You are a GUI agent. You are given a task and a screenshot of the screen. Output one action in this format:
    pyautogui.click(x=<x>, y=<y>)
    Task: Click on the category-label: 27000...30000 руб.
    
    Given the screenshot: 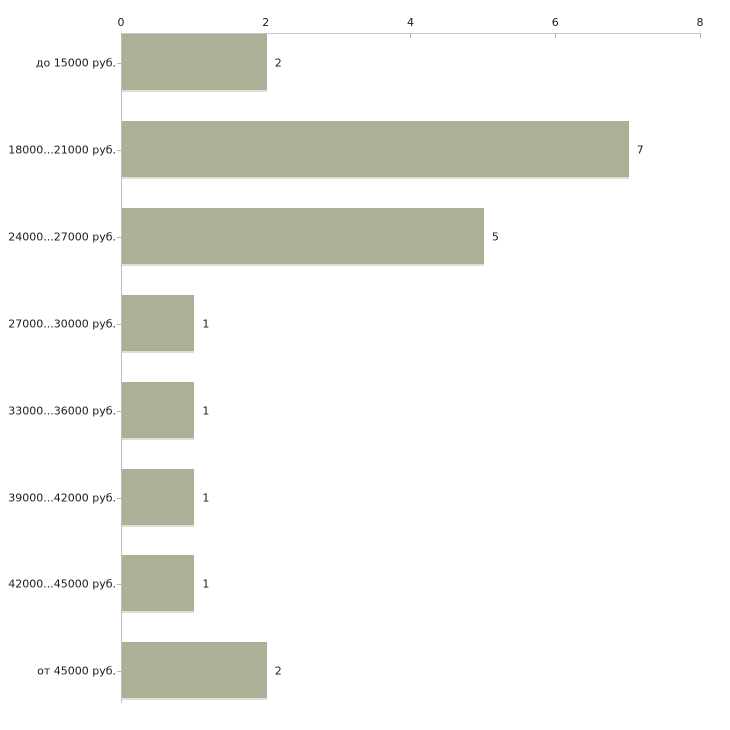 What is the action you would take?
    pyautogui.click(x=62, y=324)
    